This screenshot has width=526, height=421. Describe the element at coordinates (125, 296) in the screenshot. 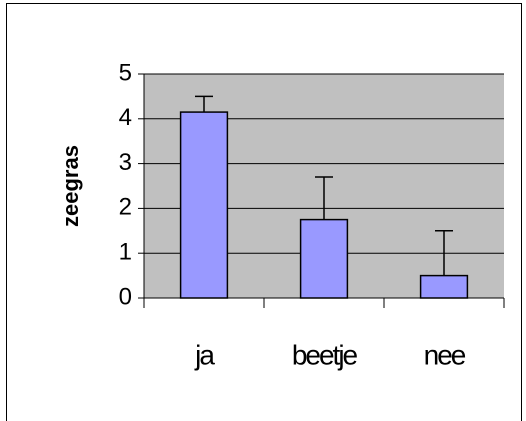

I see `y-tick-label: 0` at that location.